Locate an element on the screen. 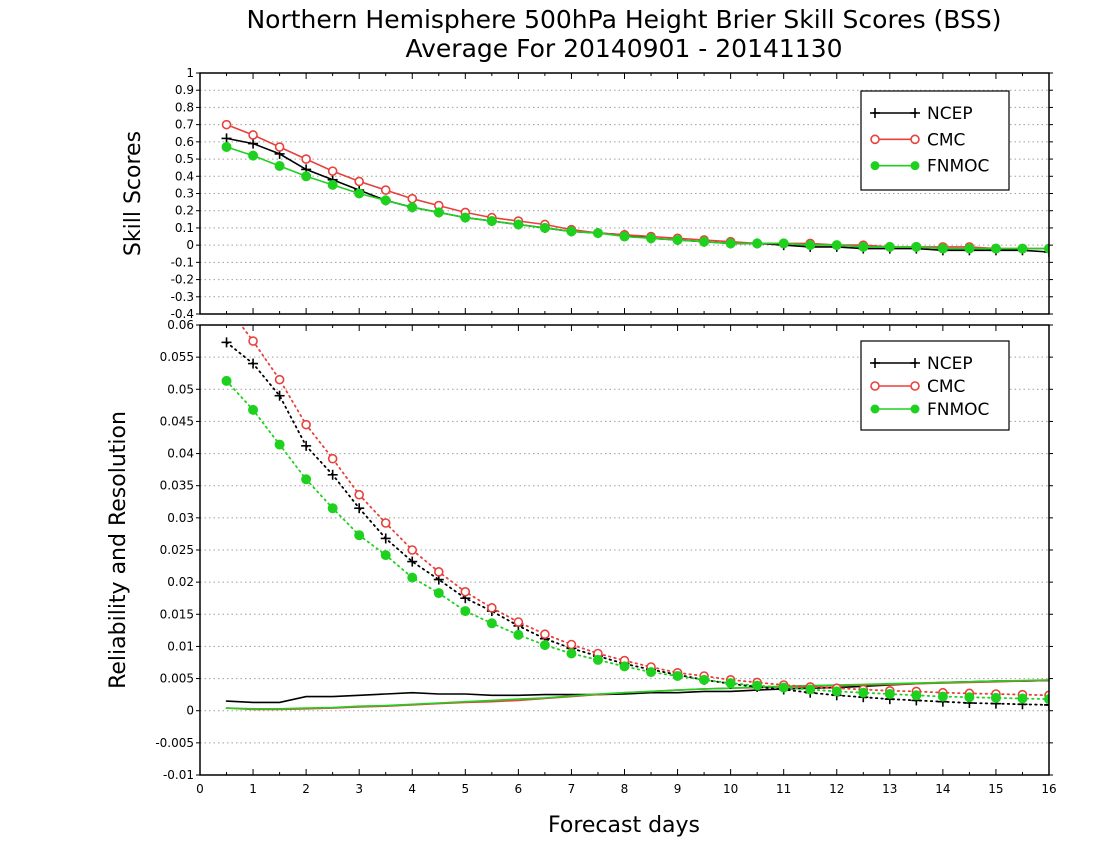 The image size is (1100, 850). y-tick-label: 0.3 is located at coordinates (184, 194).